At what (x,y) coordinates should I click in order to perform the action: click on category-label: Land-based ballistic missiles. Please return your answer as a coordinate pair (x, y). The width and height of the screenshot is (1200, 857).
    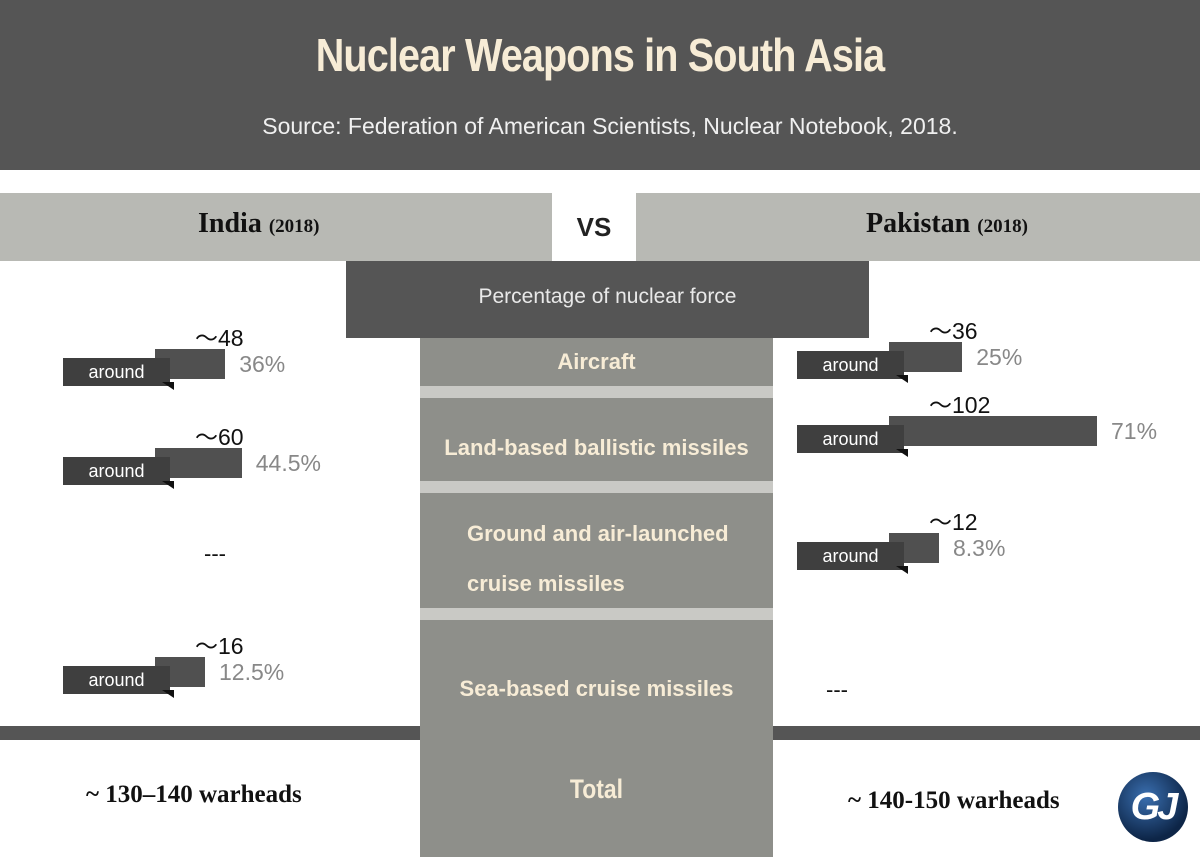
    Looking at the image, I should click on (596, 447).